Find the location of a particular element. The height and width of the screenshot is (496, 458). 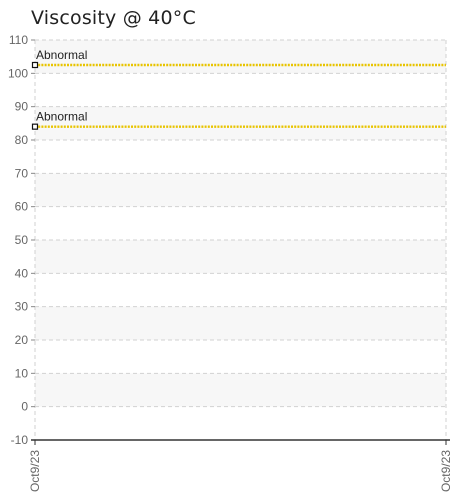

y-tick-label: 80 is located at coordinates (22, 140).